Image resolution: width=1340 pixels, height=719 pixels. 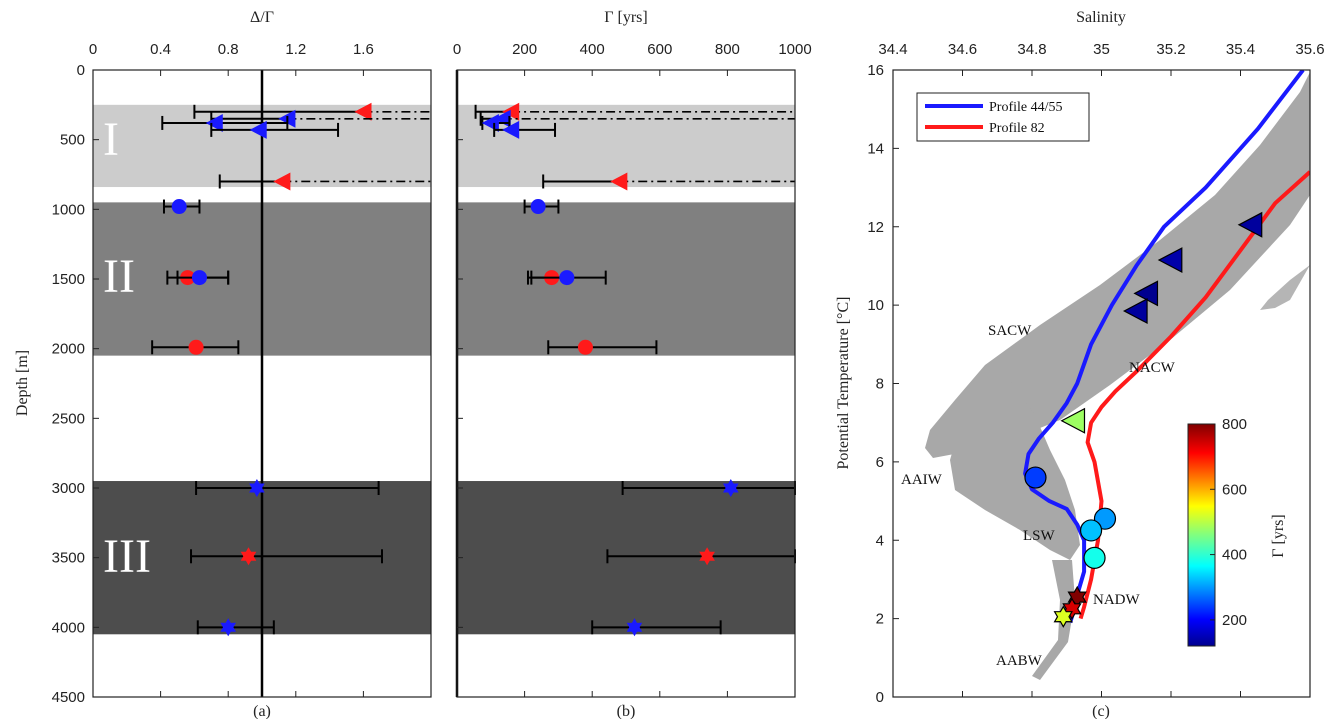 I want to click on panel-a-xtick-label-4: 1.6, so click(x=363, y=49).